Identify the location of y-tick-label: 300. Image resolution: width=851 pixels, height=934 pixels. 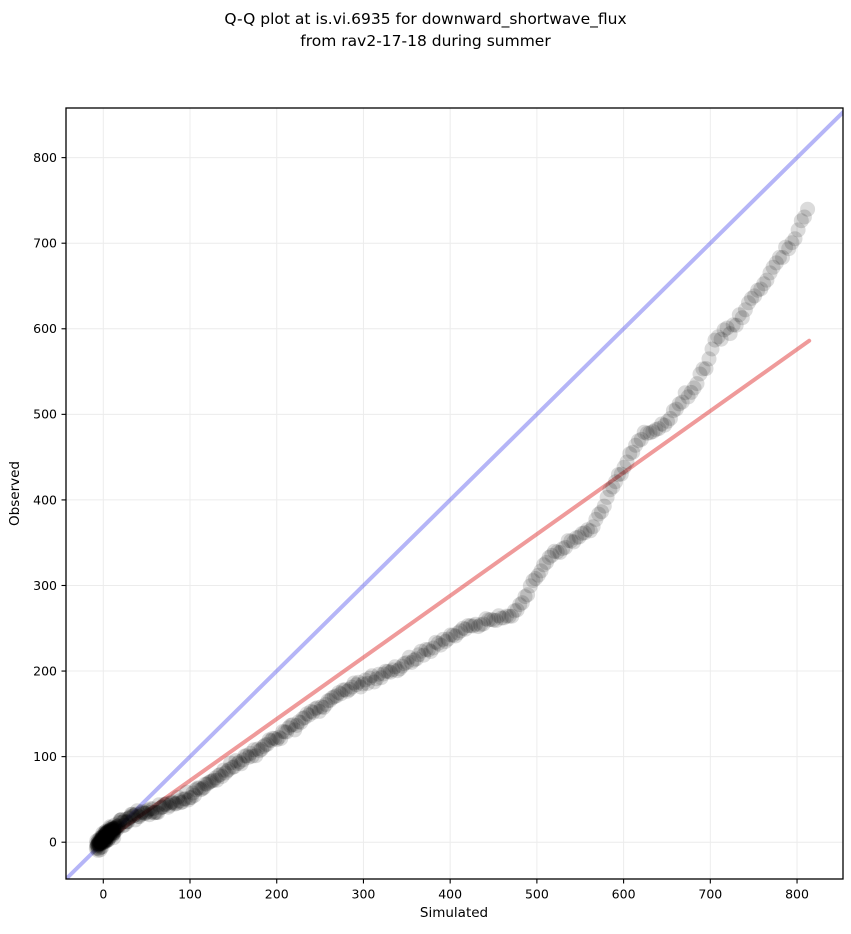
(45, 585).